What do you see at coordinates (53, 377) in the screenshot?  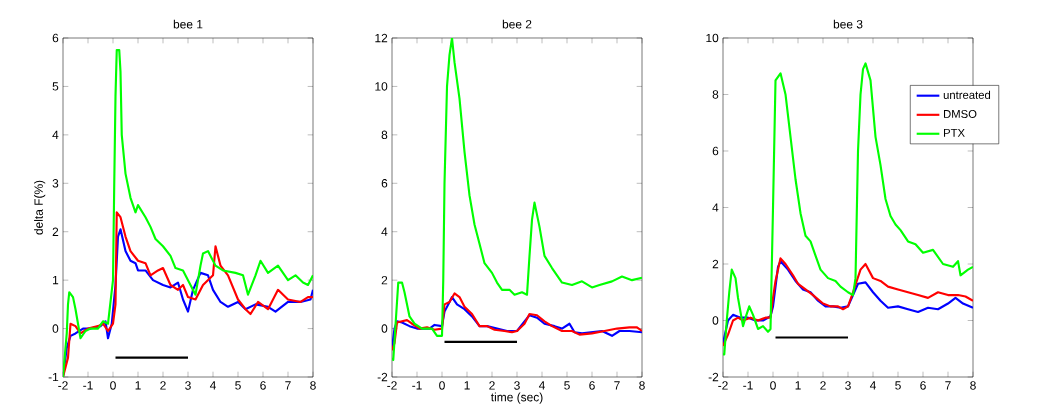 I see `y-tick-label: -1` at bounding box center [53, 377].